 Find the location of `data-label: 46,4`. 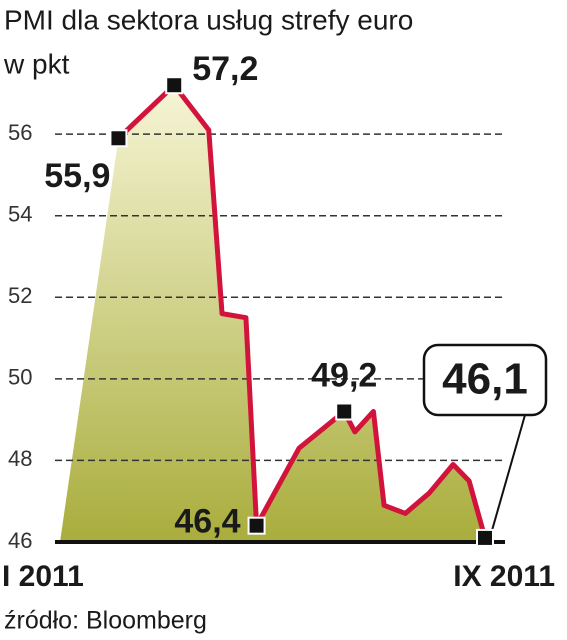

data-label: 46,4 is located at coordinates (207, 522).